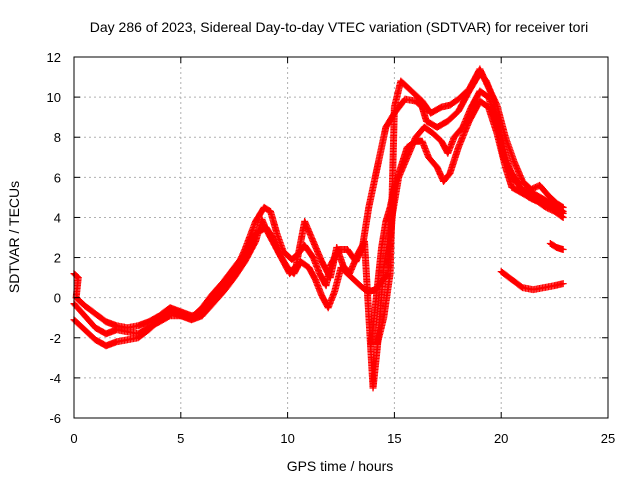  What do you see at coordinates (608, 438) in the screenshot?
I see `x-tick-label: 25` at bounding box center [608, 438].